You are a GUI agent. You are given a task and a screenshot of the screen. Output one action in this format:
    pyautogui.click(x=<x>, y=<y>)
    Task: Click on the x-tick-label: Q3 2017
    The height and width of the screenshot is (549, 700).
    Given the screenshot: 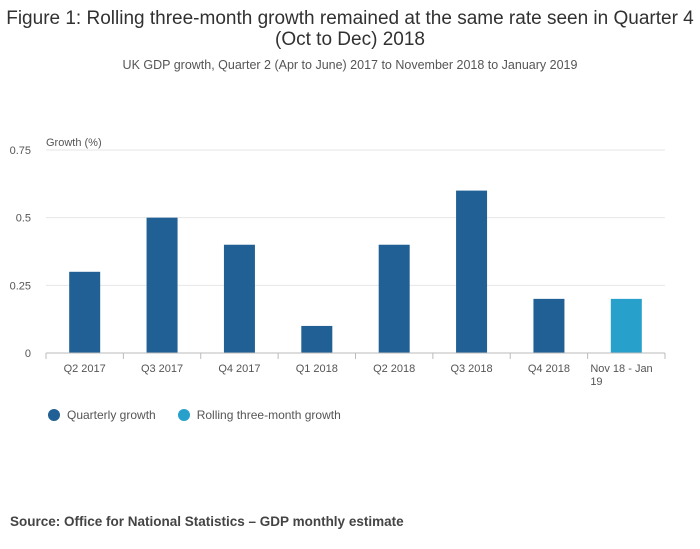 What is the action you would take?
    pyautogui.click(x=162, y=369)
    